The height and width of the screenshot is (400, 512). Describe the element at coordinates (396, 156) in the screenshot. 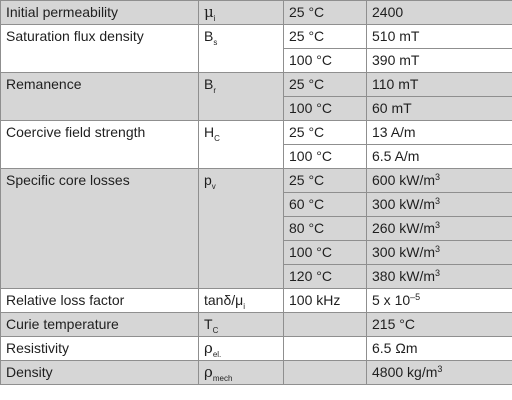

I see `value-text: 6.5 A/m` at that location.